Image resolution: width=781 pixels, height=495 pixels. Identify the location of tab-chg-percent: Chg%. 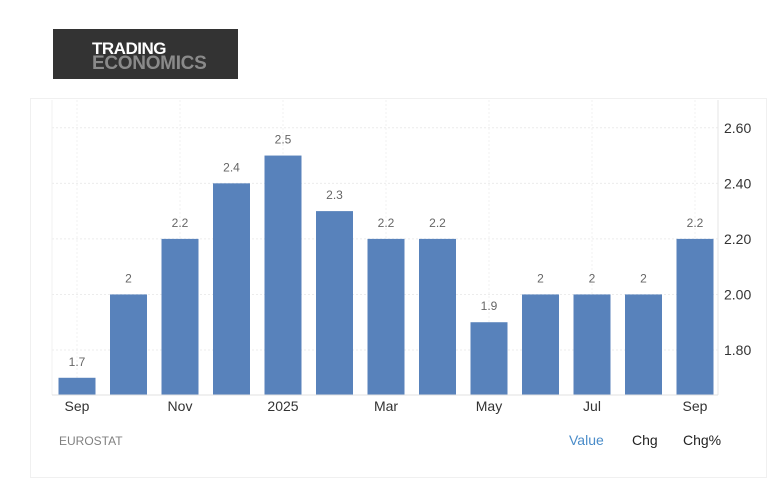
(702, 440).